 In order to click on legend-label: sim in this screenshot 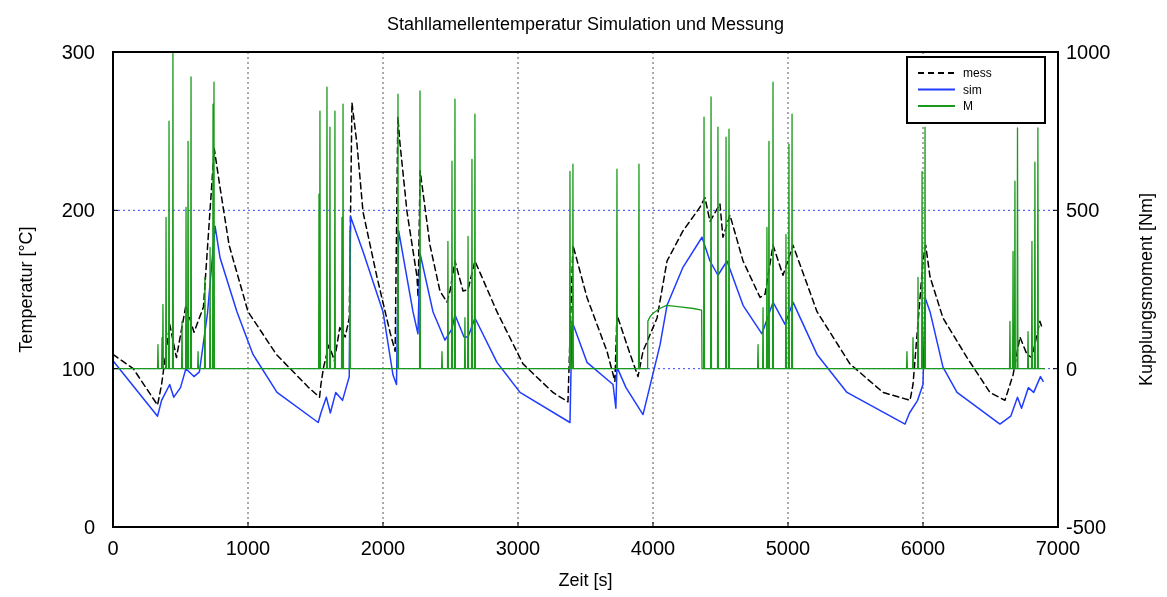, I will do `click(972, 89)`.